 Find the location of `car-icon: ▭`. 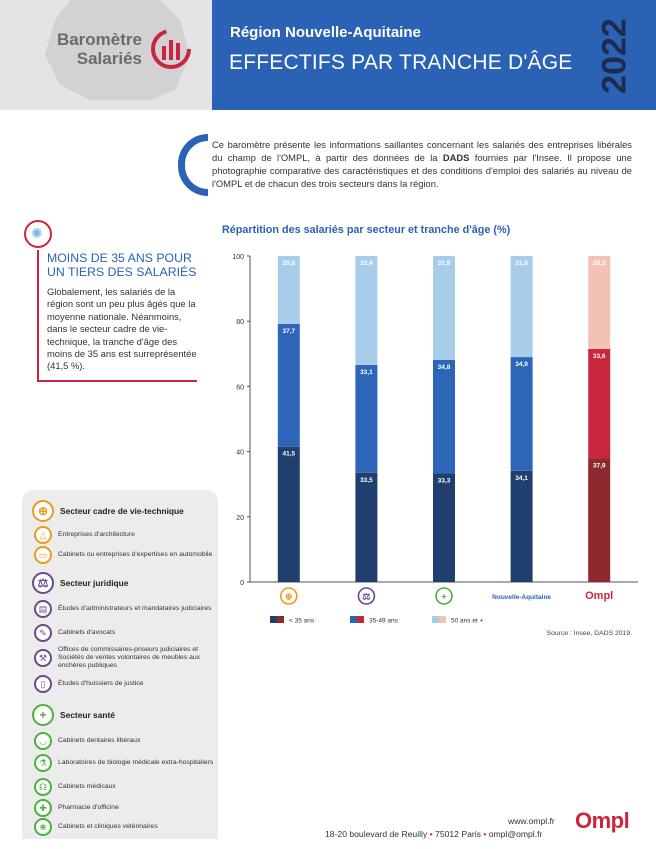

car-icon: ▭ is located at coordinates (43, 555).